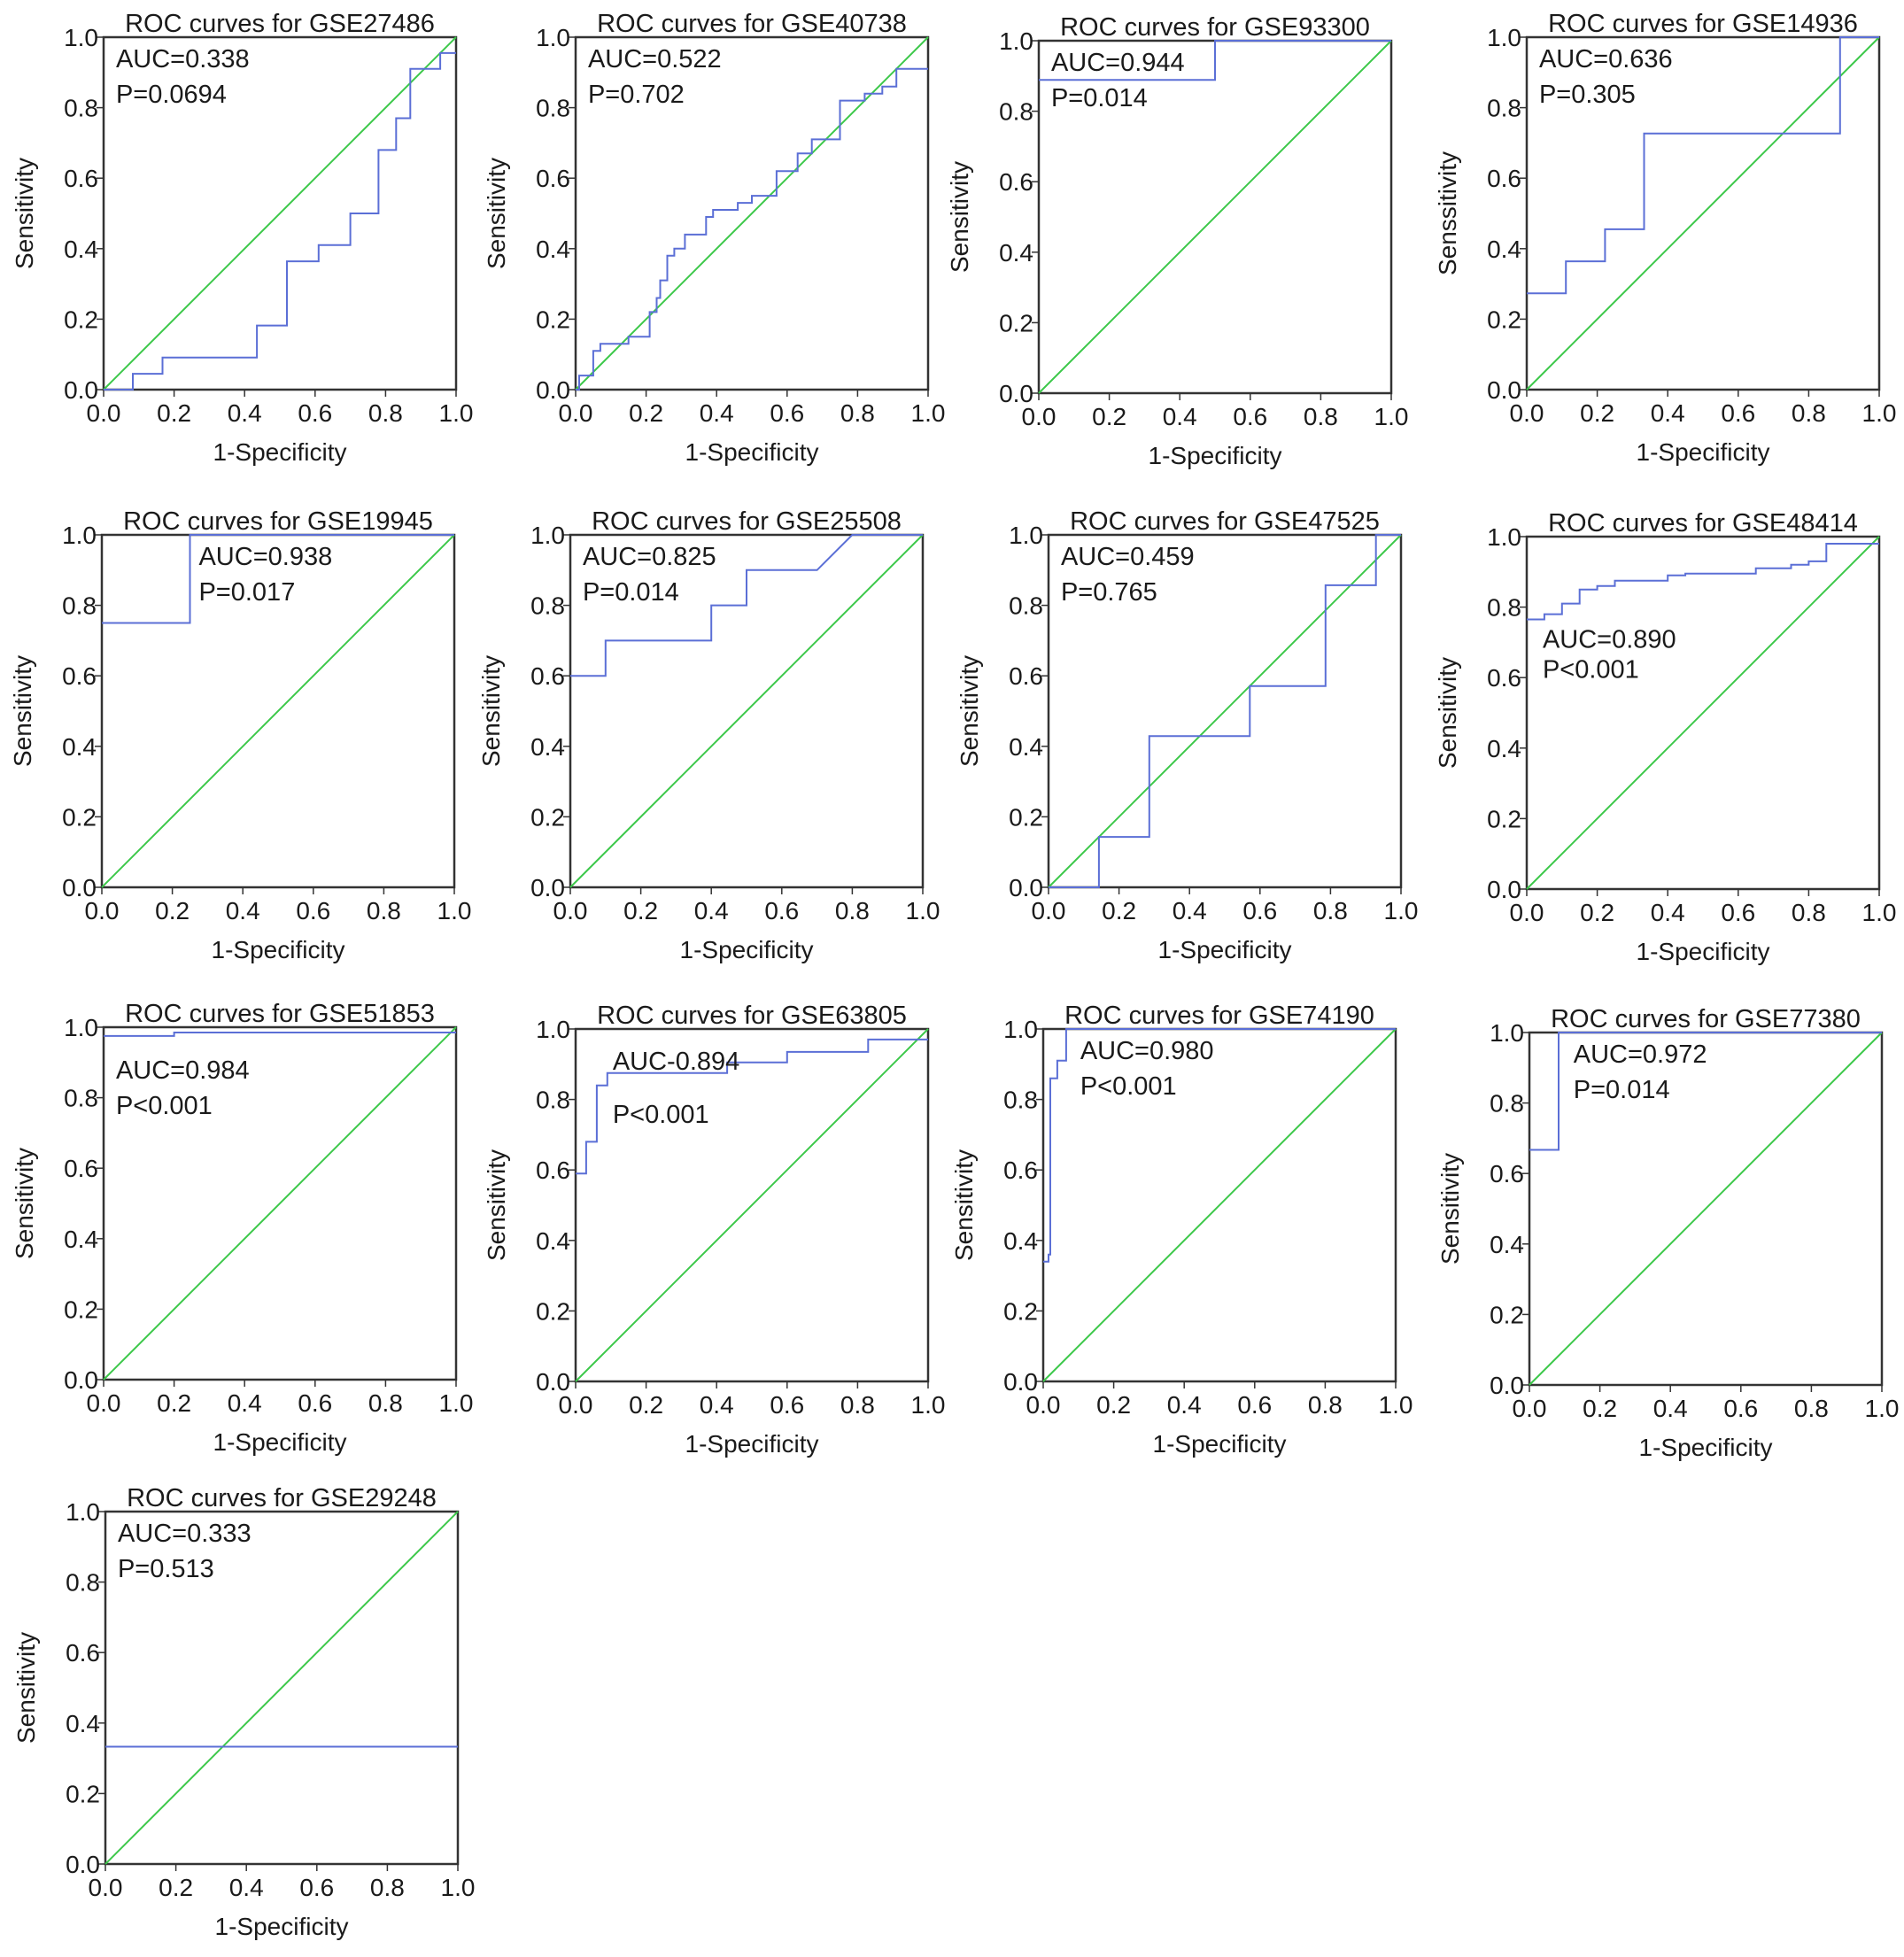 The image size is (1904, 1957). Describe the element at coordinates (1591, 669) in the screenshot. I see `p-value-annotation: P<0.001` at that location.